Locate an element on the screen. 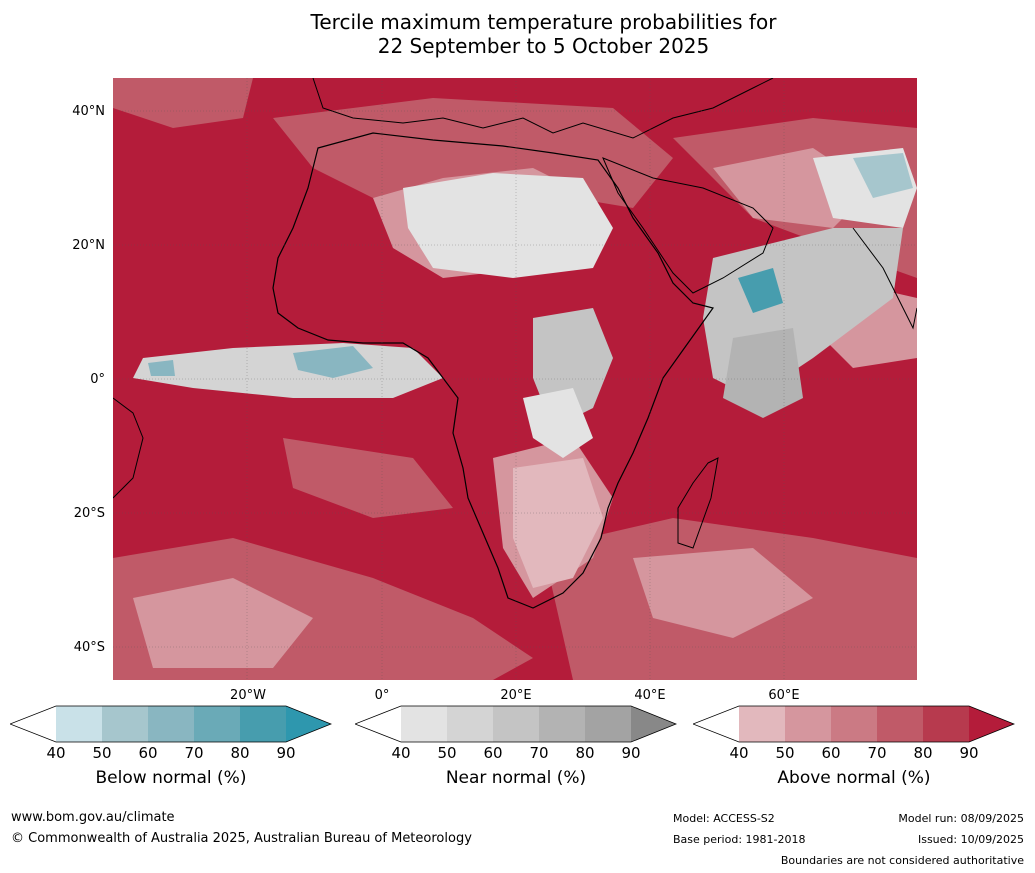 The height and width of the screenshot is (873, 1035). lon-label-0: 0° is located at coordinates (382, 695).